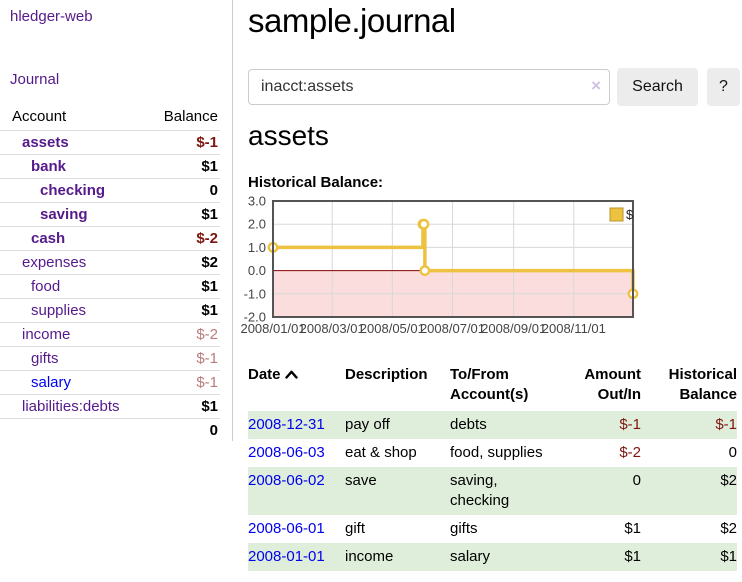  Describe the element at coordinates (51, 382) in the screenshot. I see `sidebar-account-salary: salary` at that location.